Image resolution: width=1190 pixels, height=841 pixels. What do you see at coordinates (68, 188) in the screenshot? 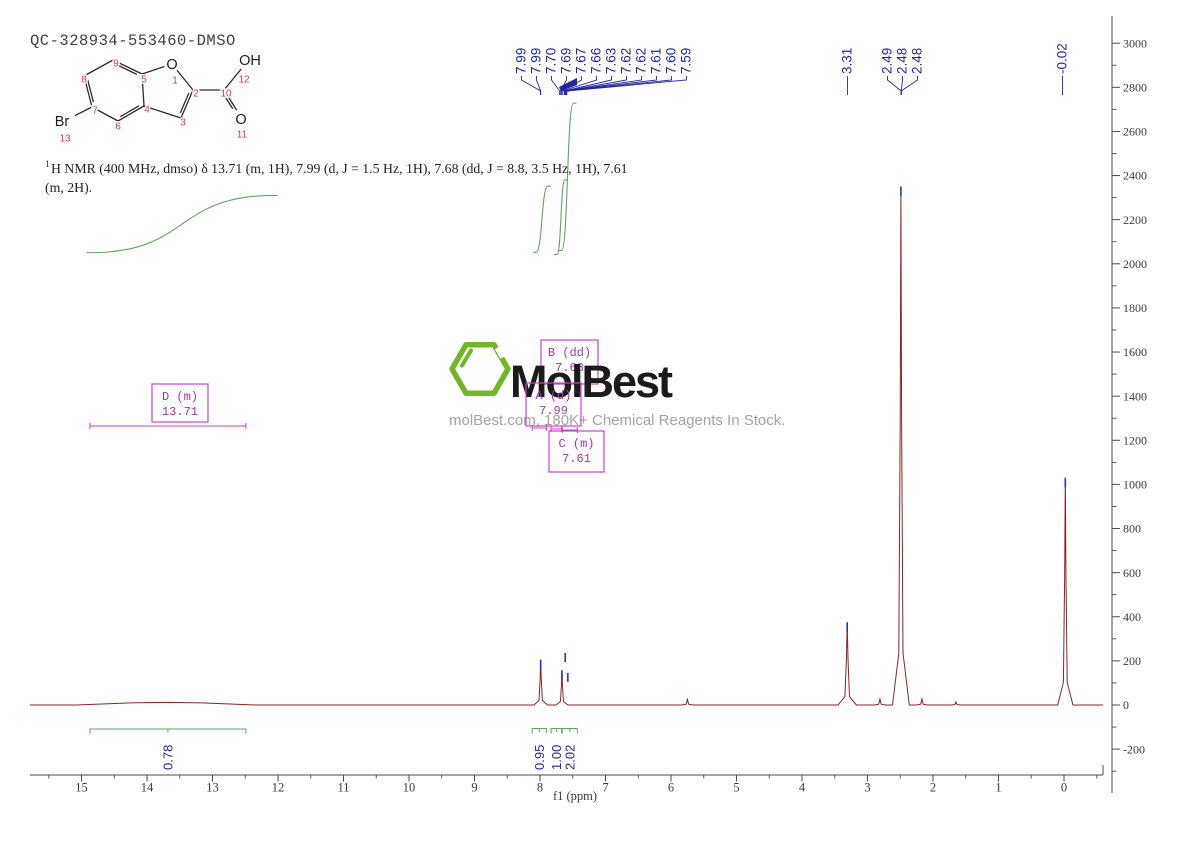
I see `nmr-text-line2: (m, 2H).` at bounding box center [68, 188].